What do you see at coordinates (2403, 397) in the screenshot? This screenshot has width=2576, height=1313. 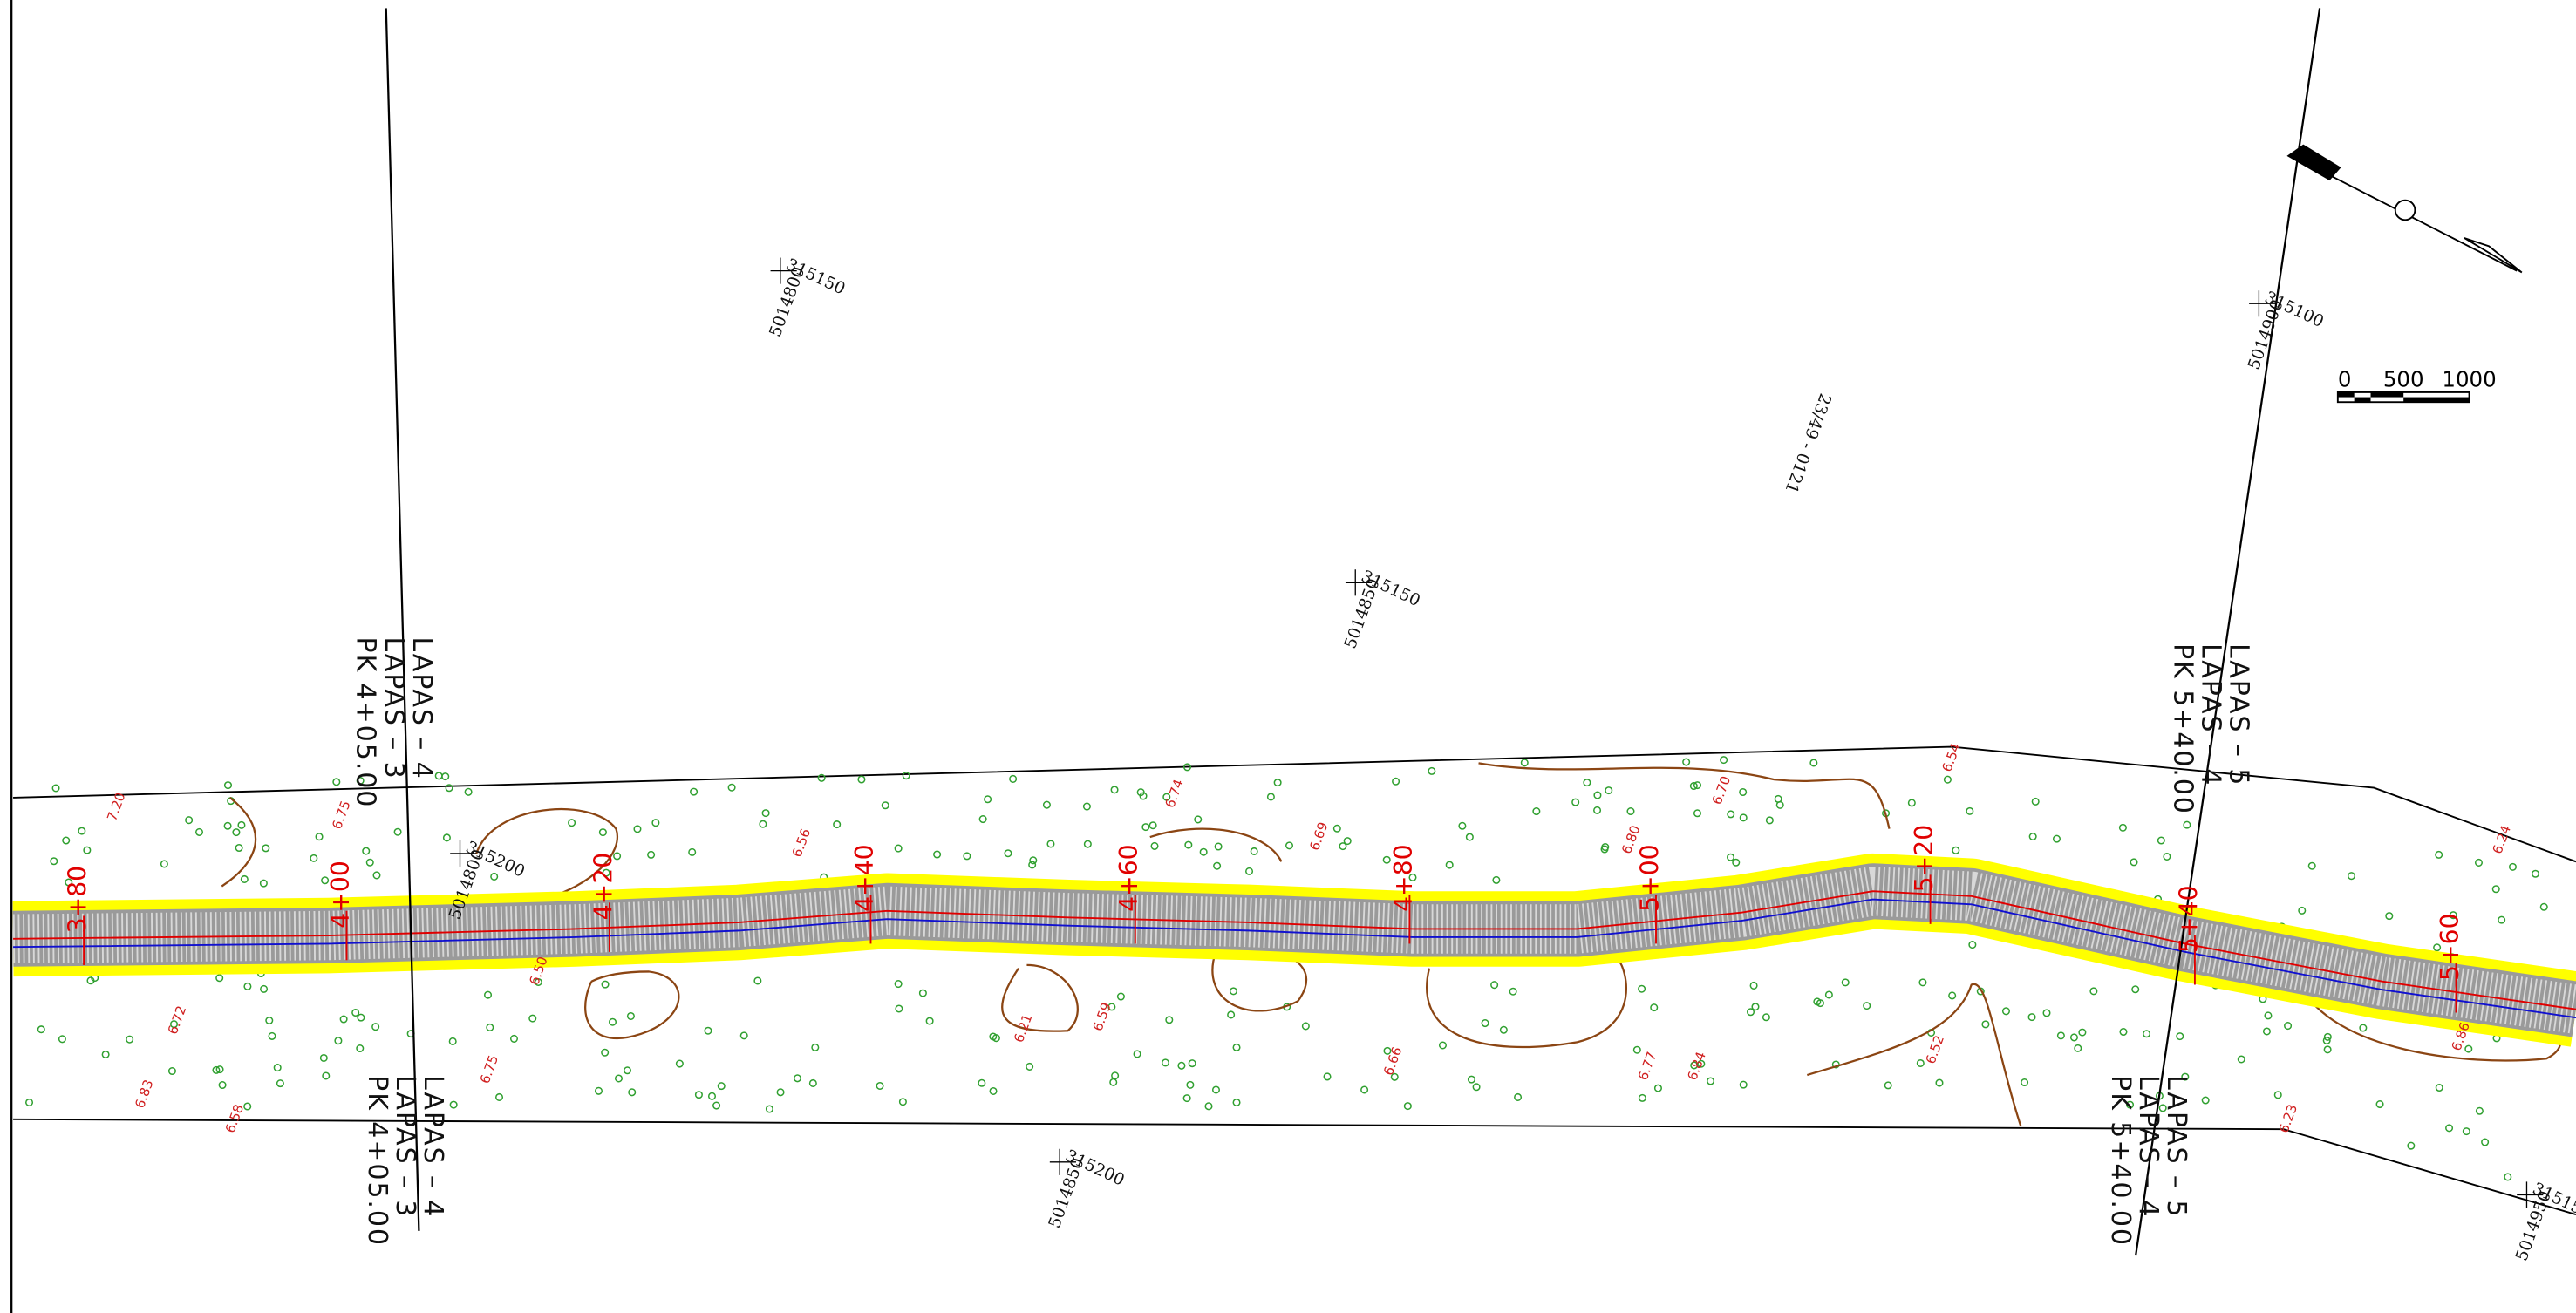 I see `scale-bar-graphic` at bounding box center [2403, 397].